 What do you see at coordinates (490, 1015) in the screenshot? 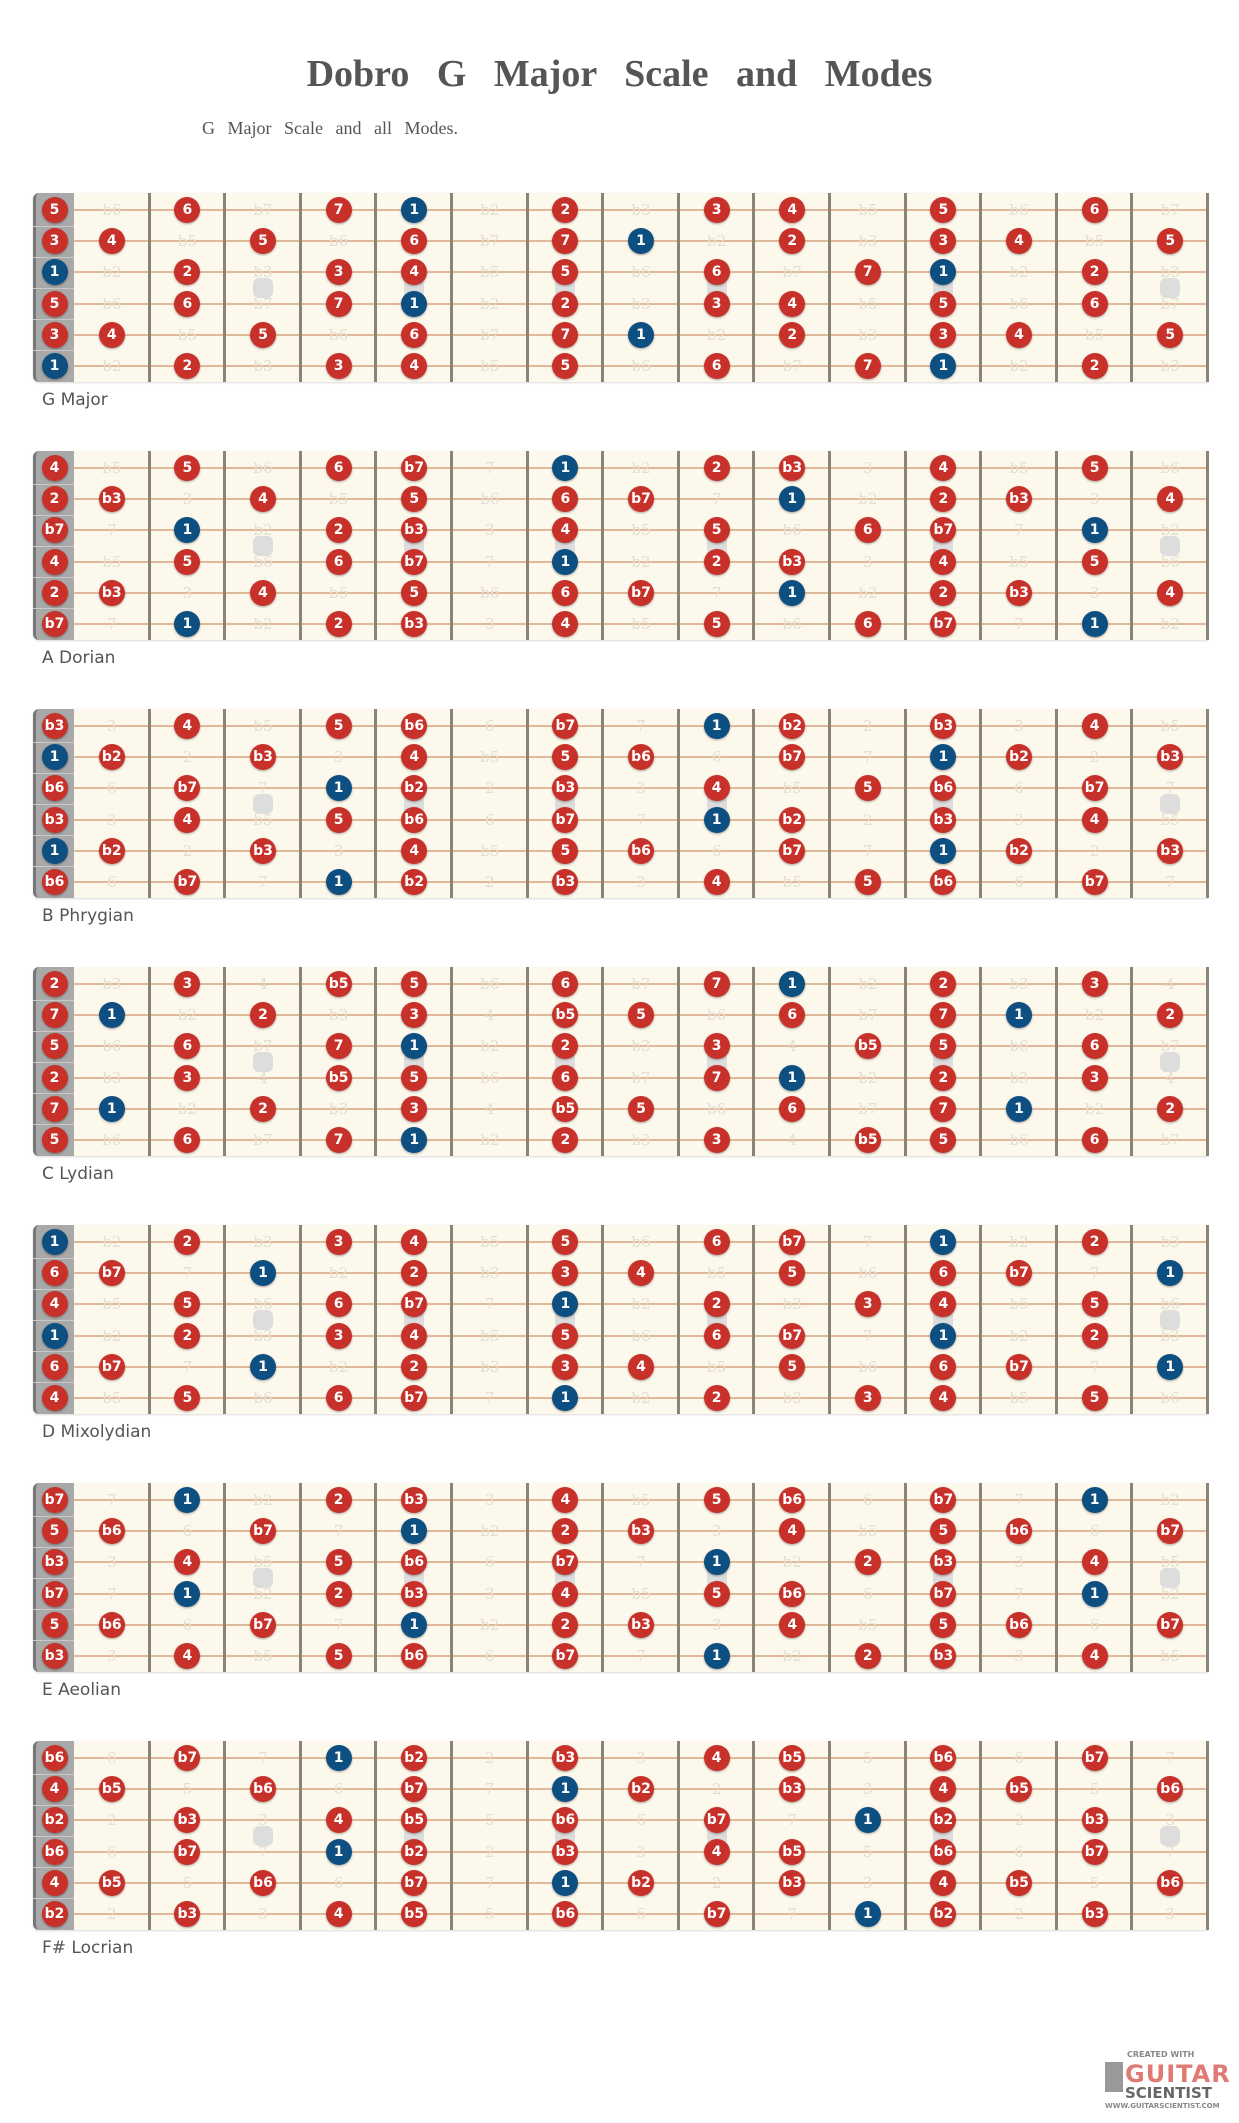
I see `non-scale-note-label: 4` at bounding box center [490, 1015].